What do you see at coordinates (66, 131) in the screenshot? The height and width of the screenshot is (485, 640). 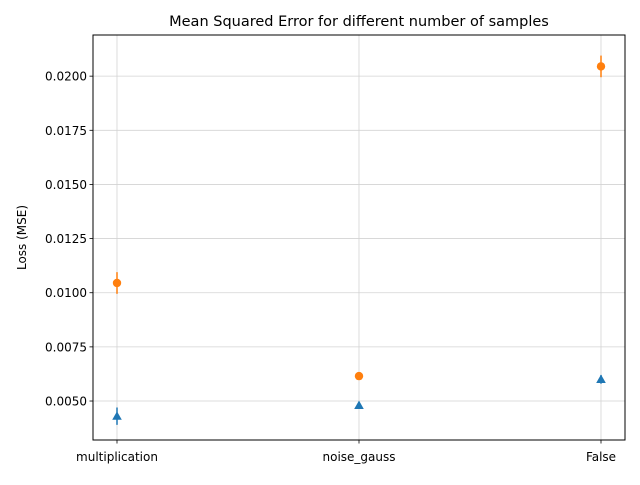 I see `y-tick-label: 0.0175` at bounding box center [66, 131].